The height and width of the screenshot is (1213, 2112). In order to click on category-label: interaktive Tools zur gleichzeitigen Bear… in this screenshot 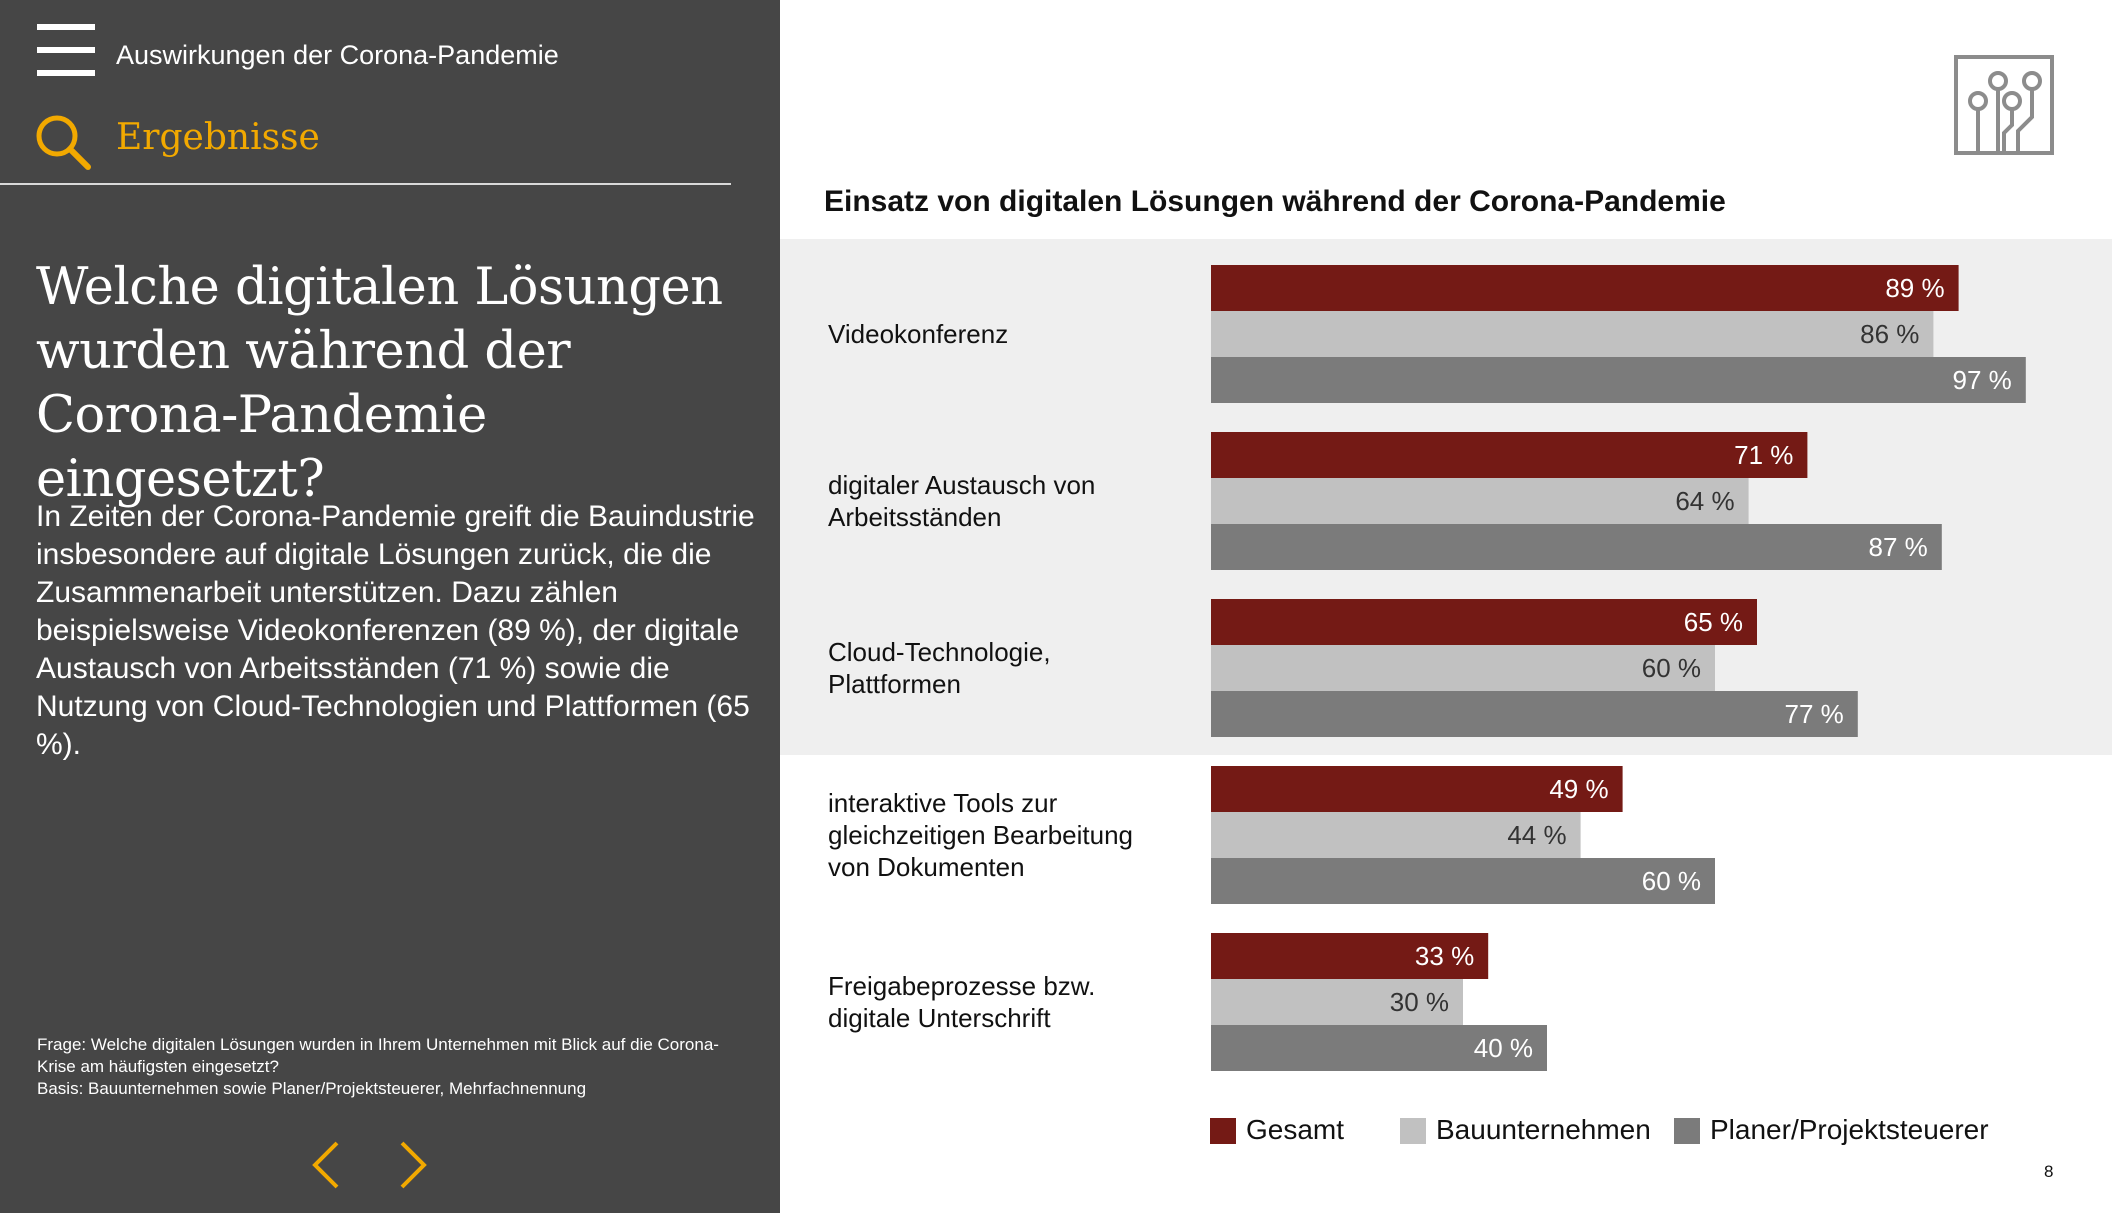, I will do `click(980, 835)`.